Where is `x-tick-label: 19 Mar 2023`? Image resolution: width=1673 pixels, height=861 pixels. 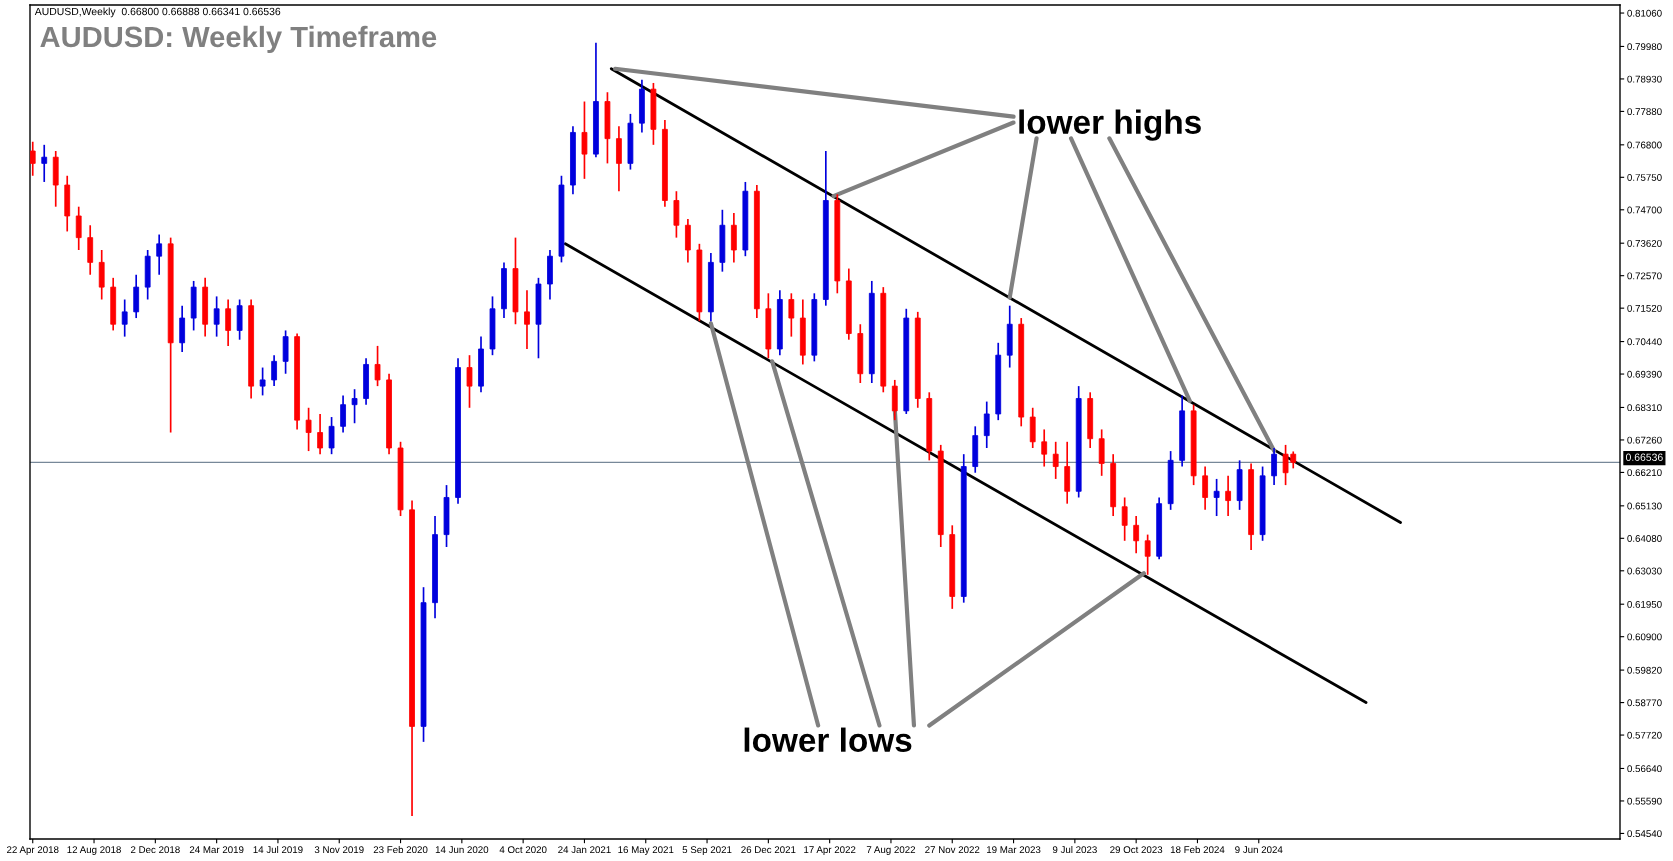
x-tick-label: 19 Mar 2023 is located at coordinates (1014, 850).